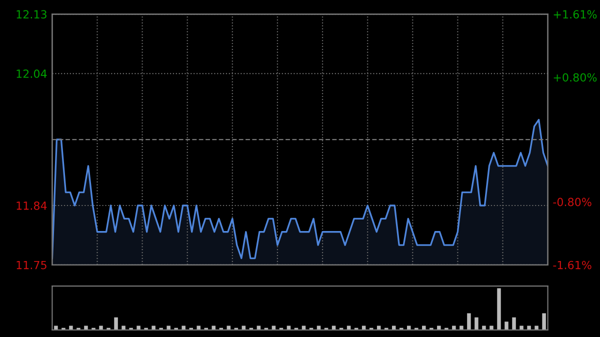 The width and height of the screenshot is (600, 337). Describe the element at coordinates (31, 14) in the screenshot. I see `y-tick-label: 12.13` at that location.